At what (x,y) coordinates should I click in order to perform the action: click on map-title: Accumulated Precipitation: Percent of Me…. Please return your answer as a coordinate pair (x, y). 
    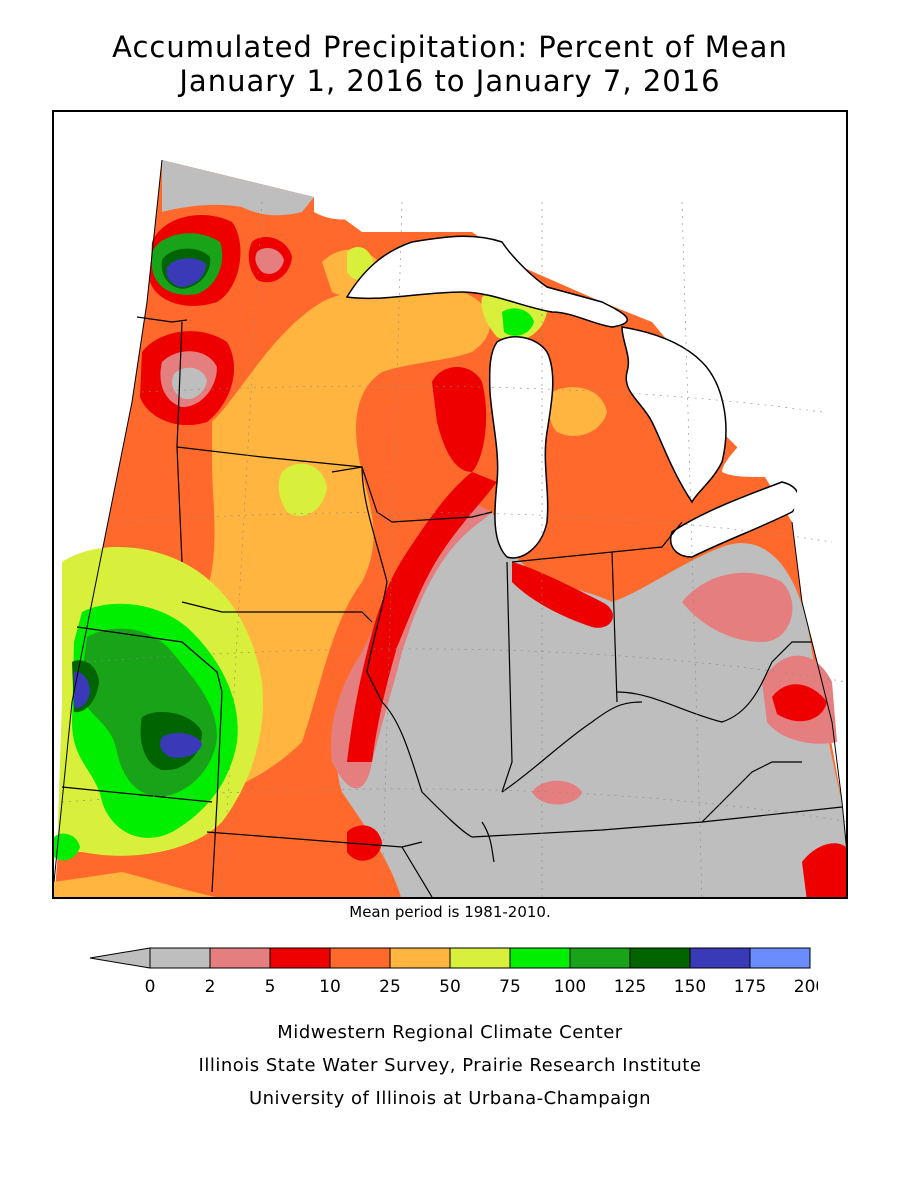
    Looking at the image, I should click on (450, 47).